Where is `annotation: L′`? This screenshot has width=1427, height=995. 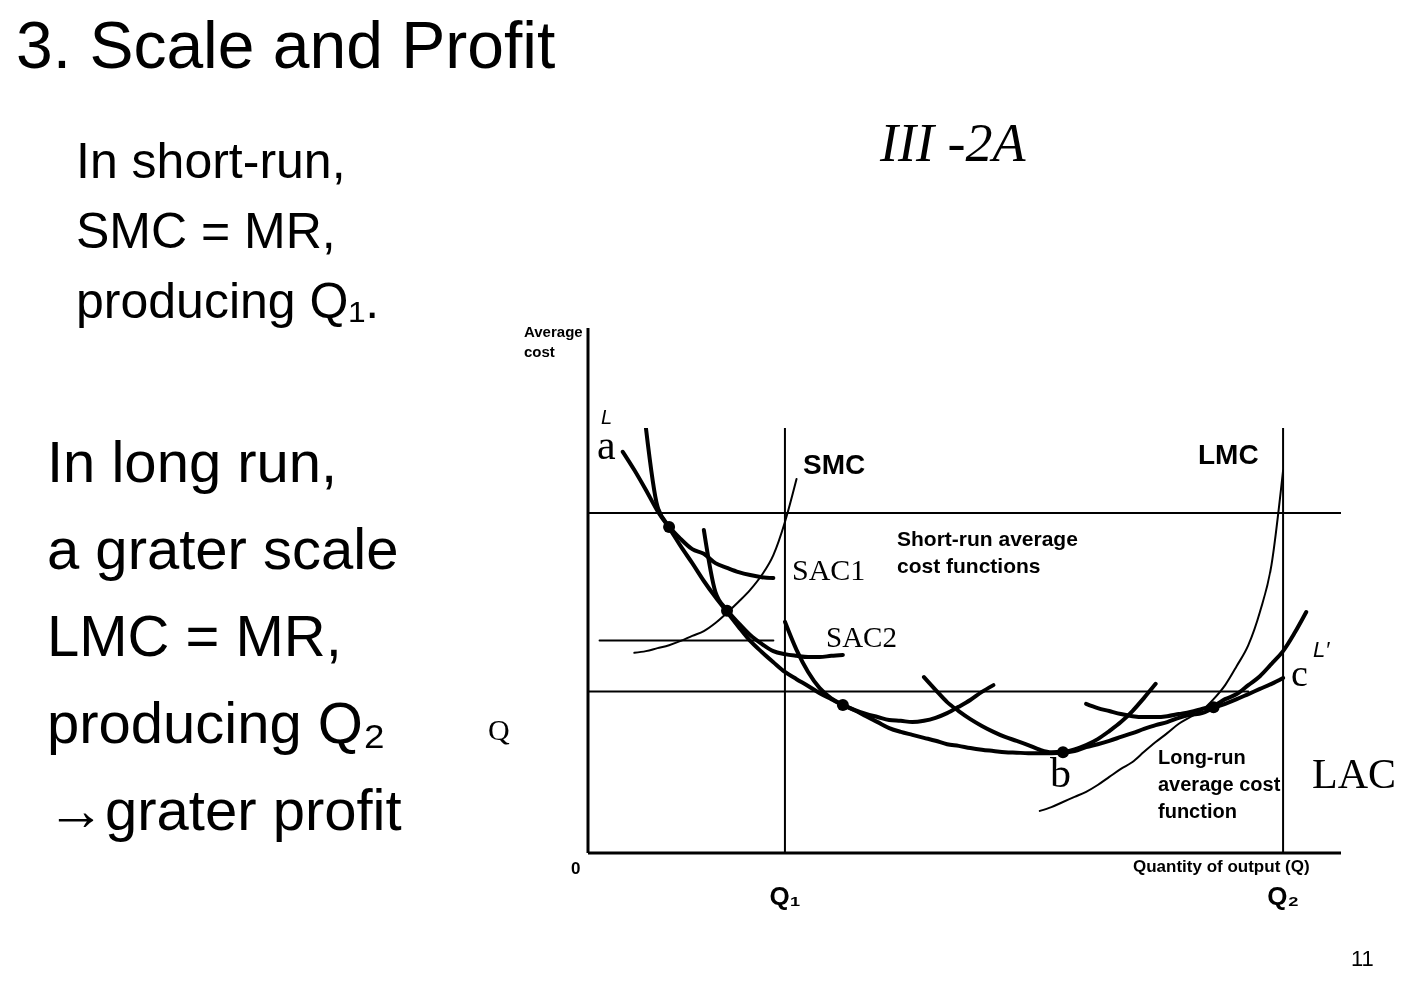 annotation: L′ is located at coordinates (1321, 650).